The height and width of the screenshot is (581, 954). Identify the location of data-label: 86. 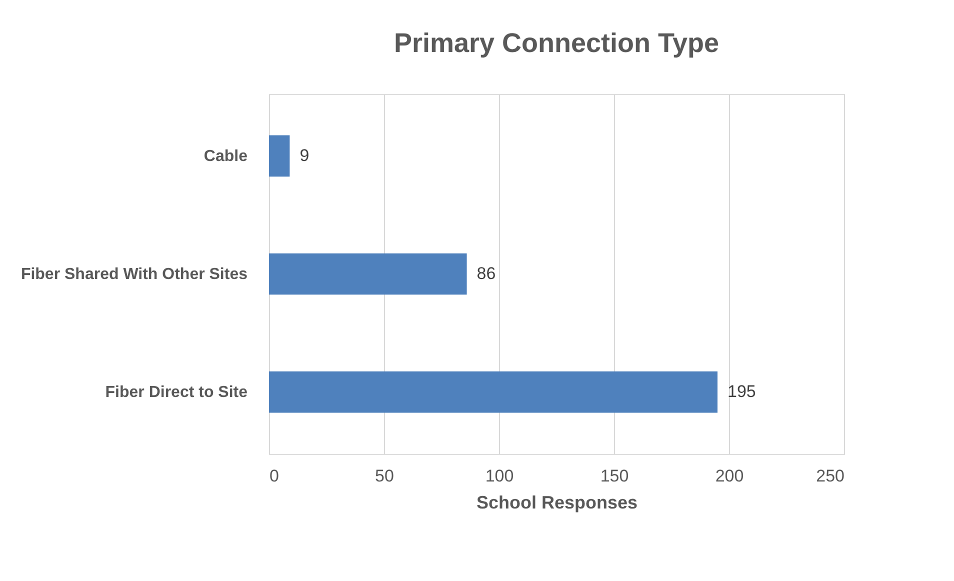
(486, 273).